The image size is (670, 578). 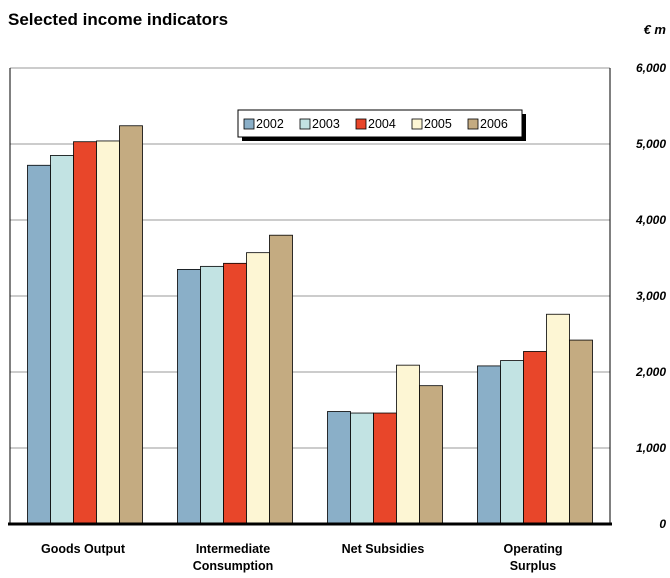 I want to click on y-tick-label: 6,000, so click(x=651, y=68).